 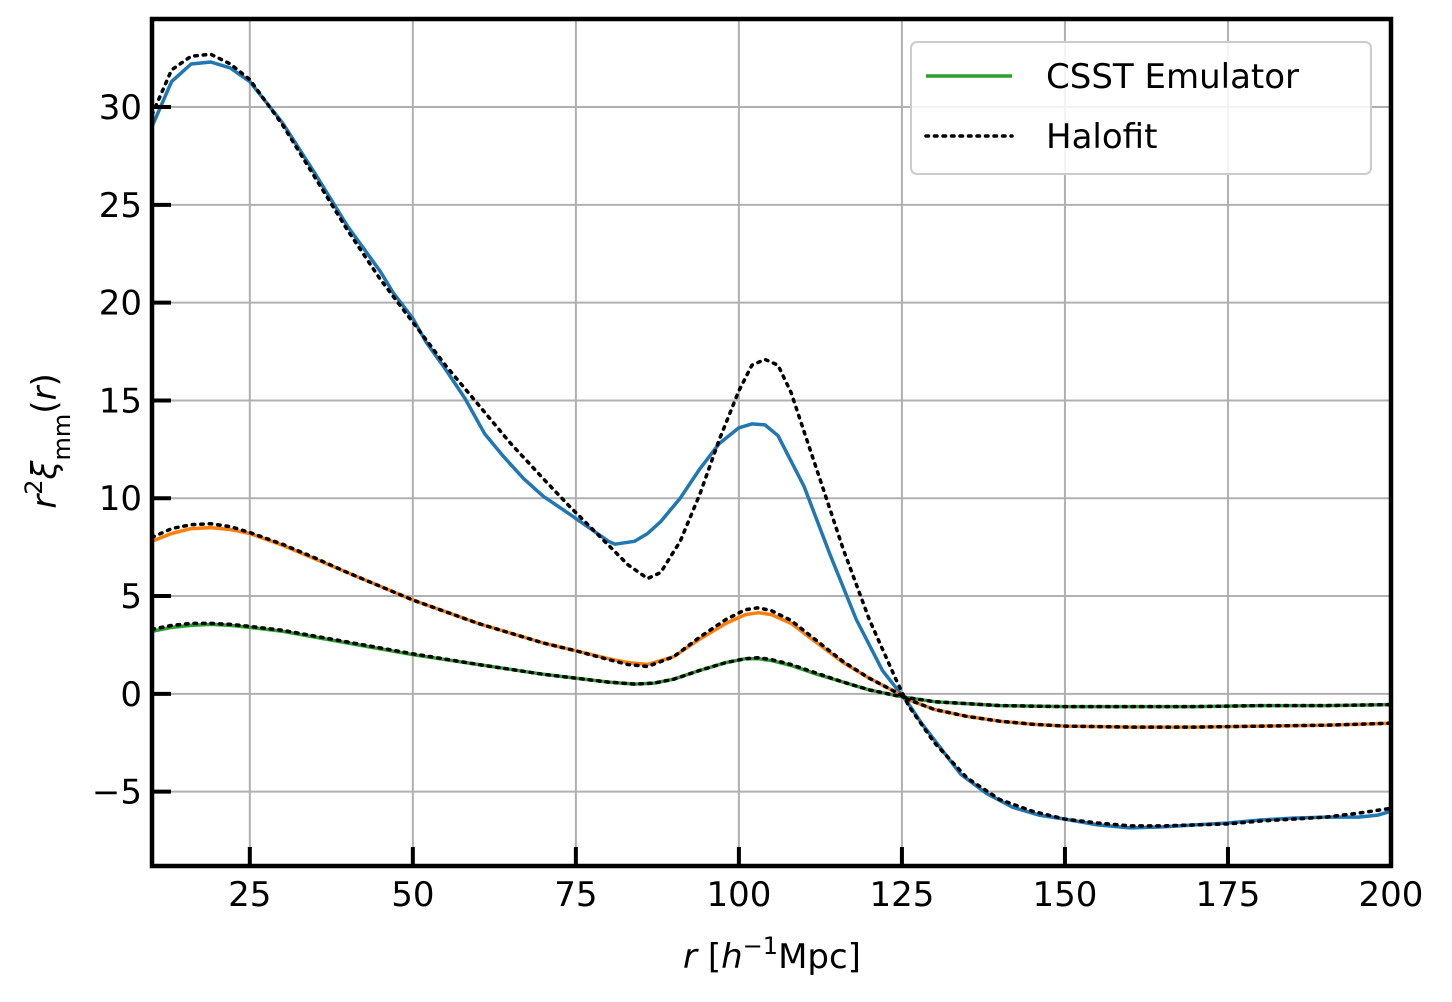 What do you see at coordinates (120, 304) in the screenshot?
I see `y-tick-label: 20` at bounding box center [120, 304].